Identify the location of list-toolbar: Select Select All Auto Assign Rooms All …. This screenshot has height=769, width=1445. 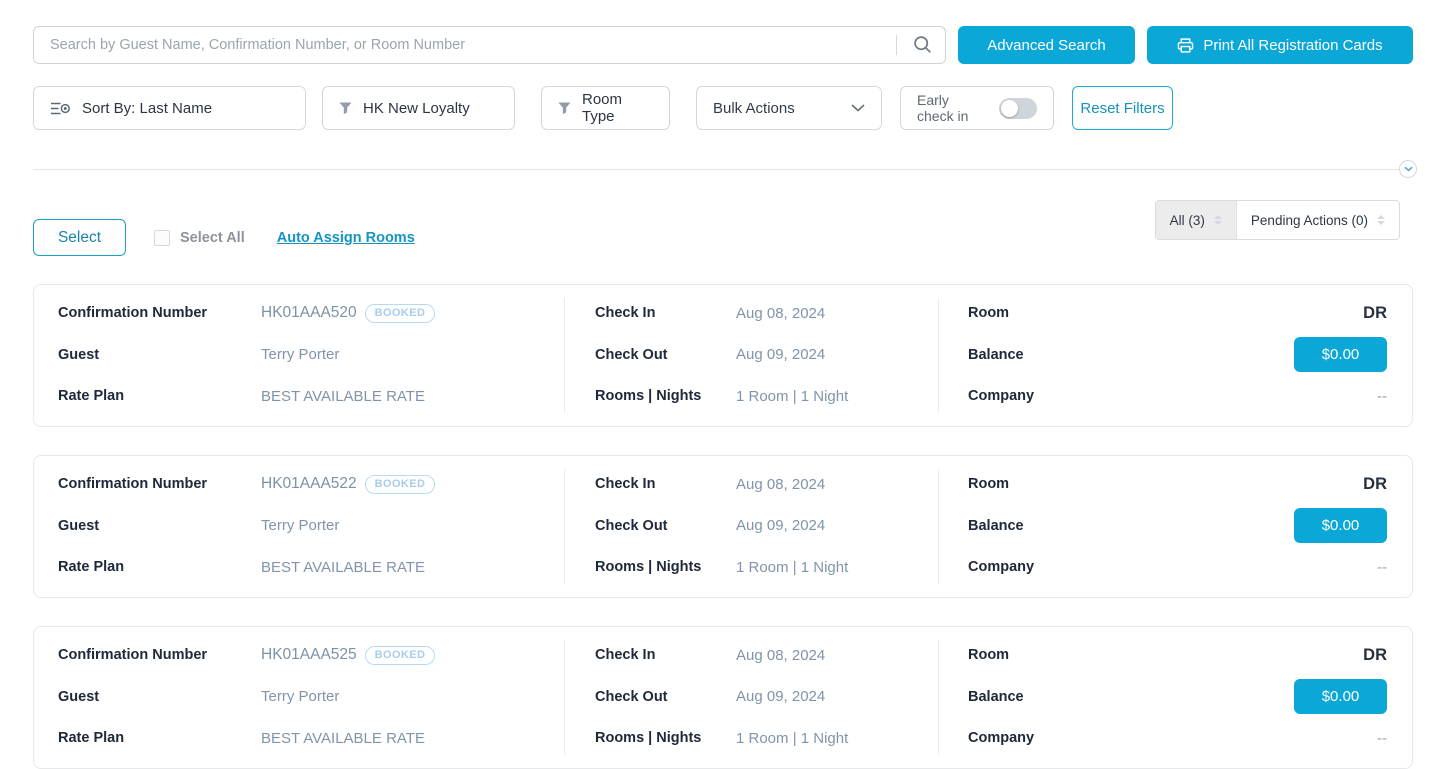
(723, 228).